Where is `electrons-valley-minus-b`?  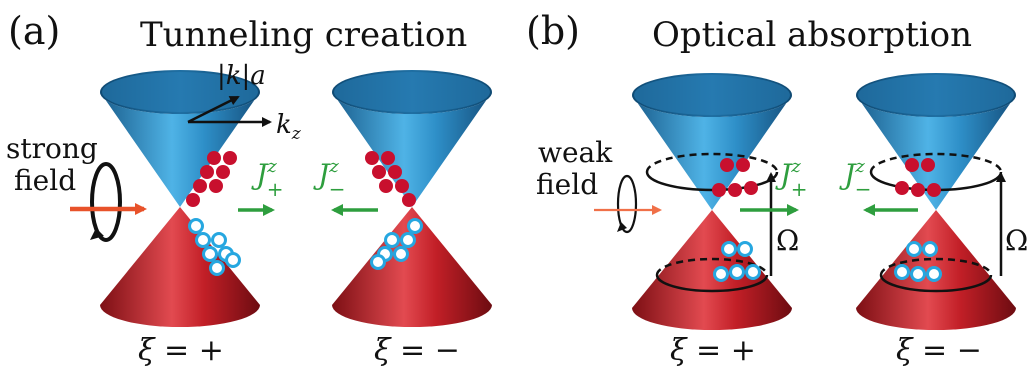 electrons-valley-minus-b is located at coordinates (918, 177).